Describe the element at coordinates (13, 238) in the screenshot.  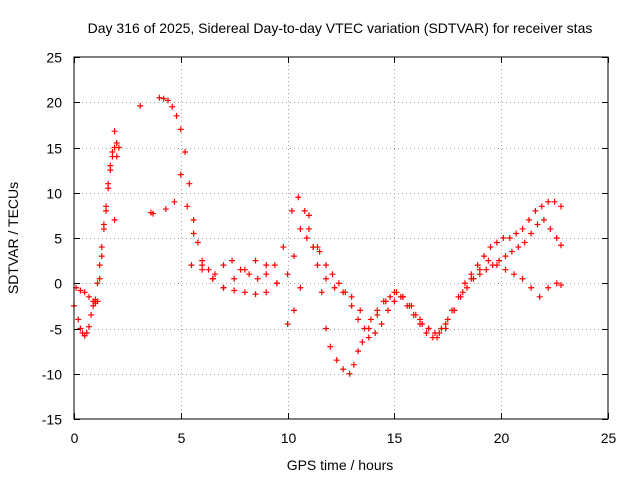
I see `y-axis-title: SDTVAR / TECUs` at that location.